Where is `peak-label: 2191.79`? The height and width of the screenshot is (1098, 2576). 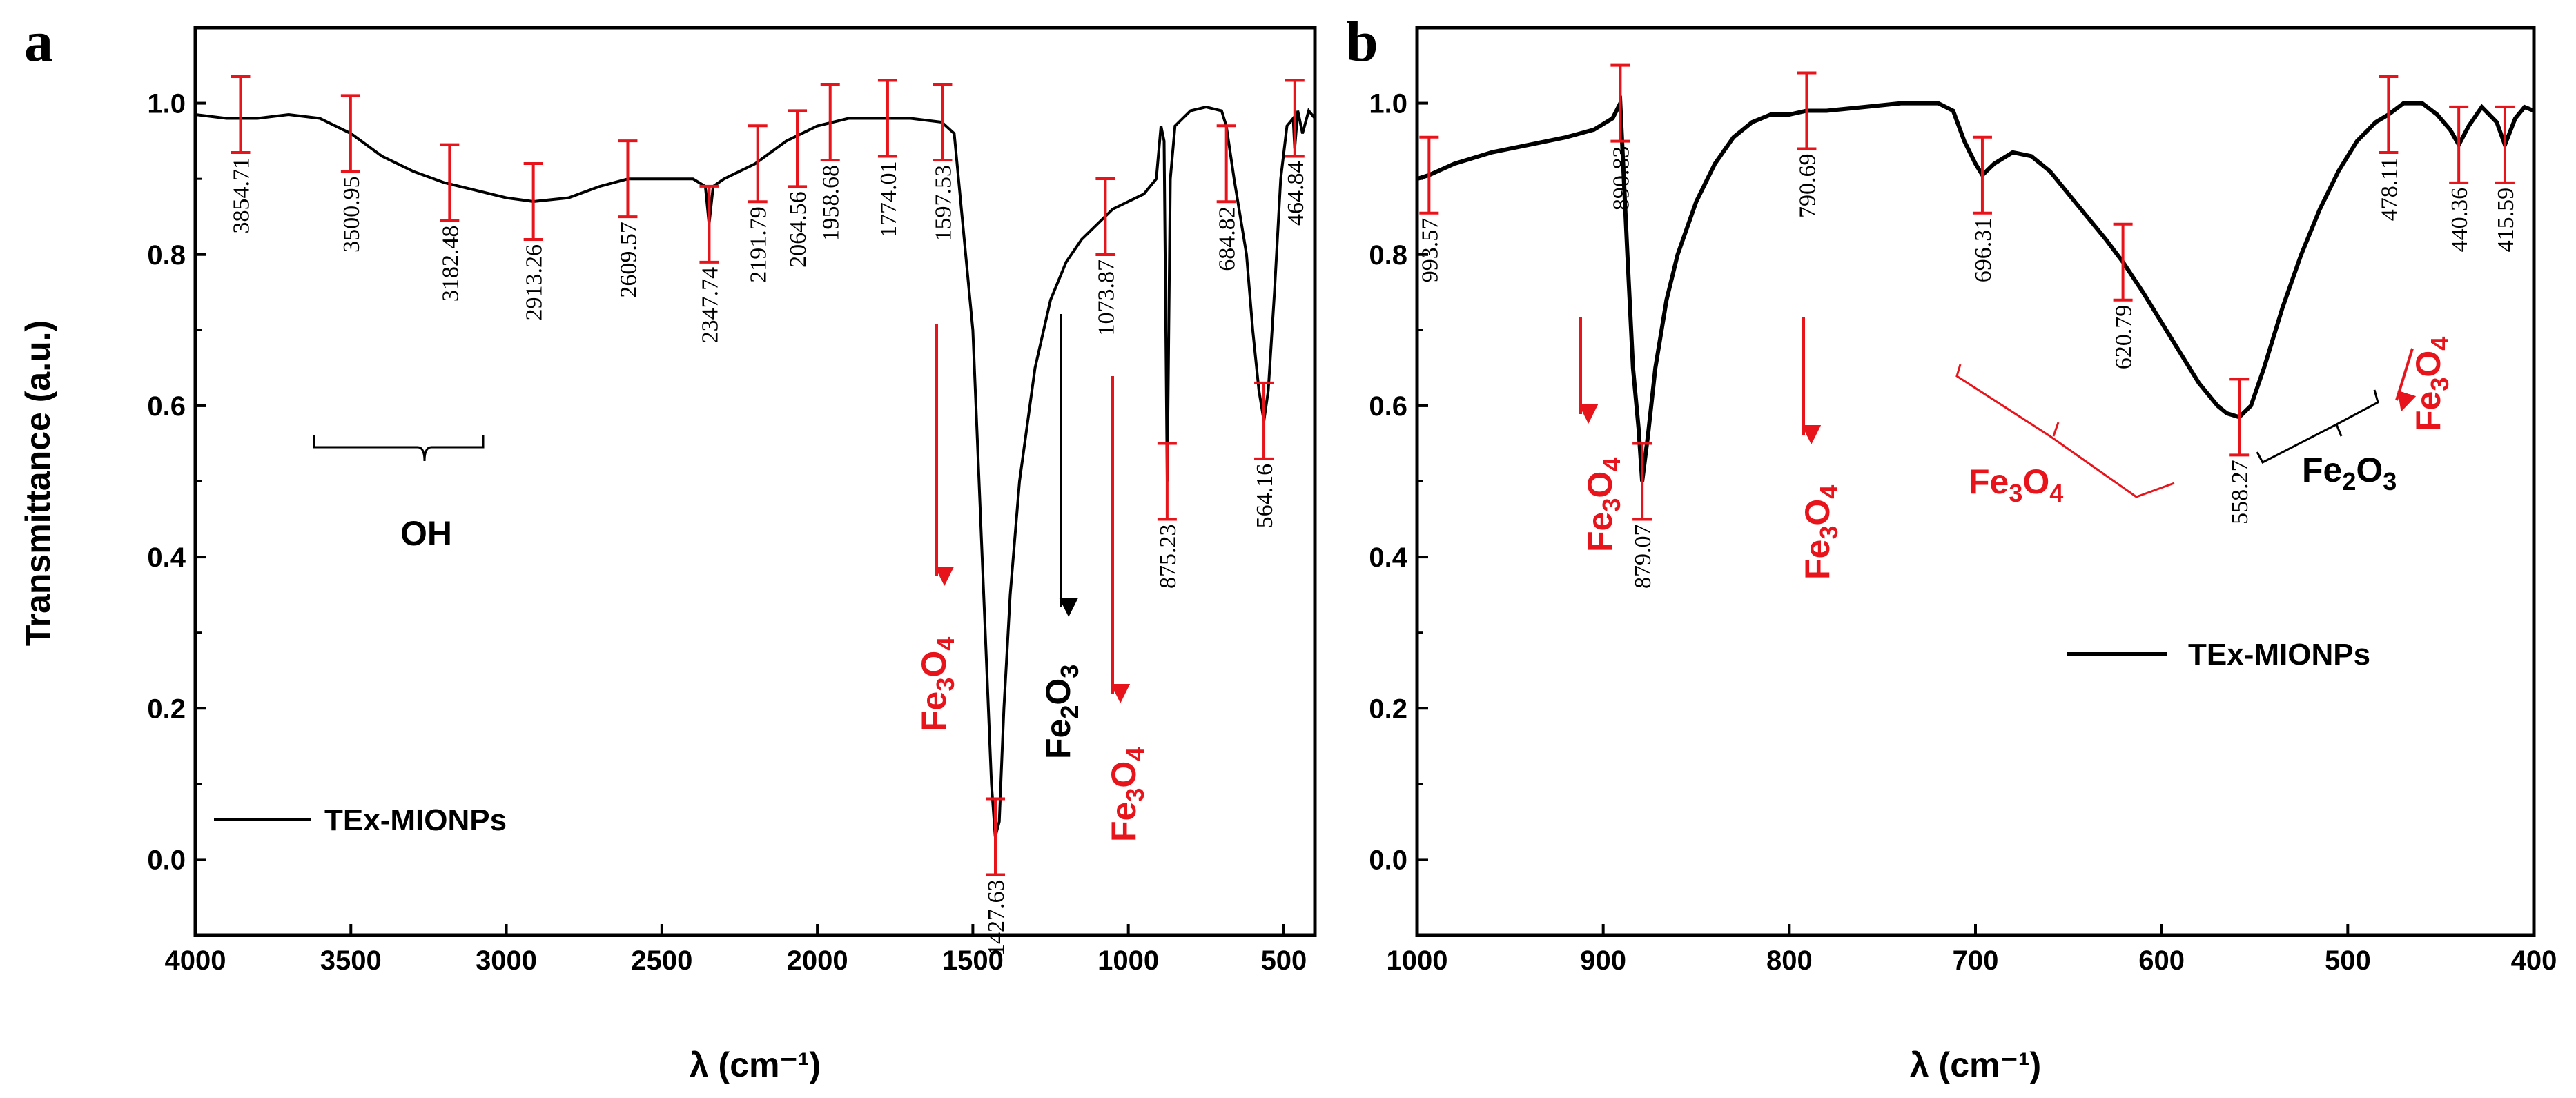 peak-label: 2191.79 is located at coordinates (759, 244).